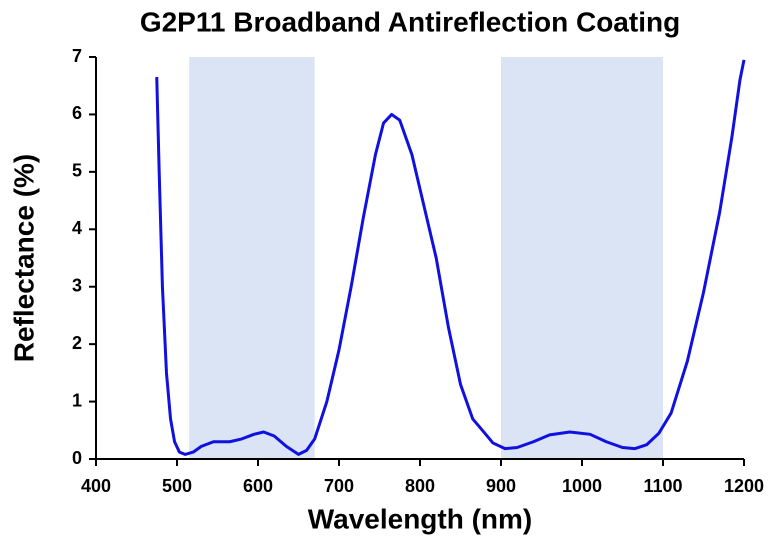 The image size is (780, 543). I want to click on y-axis-title: Reflectance (%), so click(23, 258).